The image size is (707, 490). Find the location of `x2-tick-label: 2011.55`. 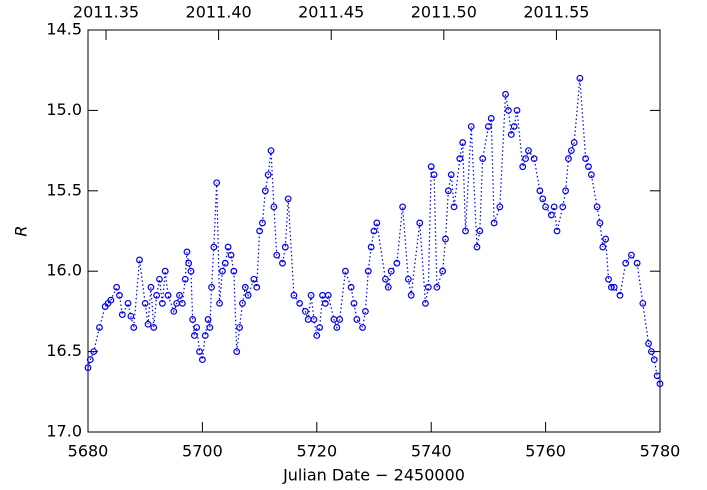

x2-tick-label: 2011.55 is located at coordinates (556, 12).